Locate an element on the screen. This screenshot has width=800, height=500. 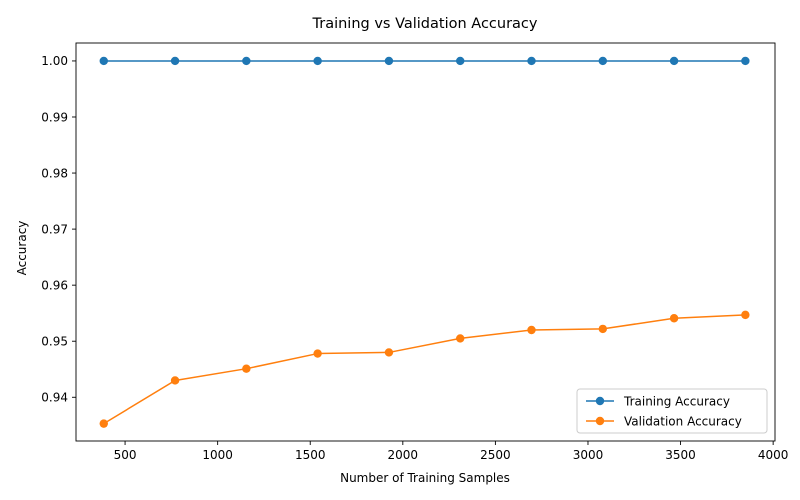
y-tick-label: 0.96 is located at coordinates (54, 285).